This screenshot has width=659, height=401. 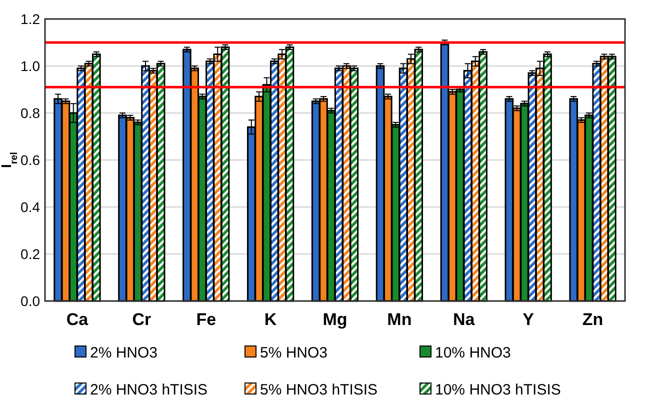 I want to click on legend-label: 10% HNO3, so click(x=473, y=353).